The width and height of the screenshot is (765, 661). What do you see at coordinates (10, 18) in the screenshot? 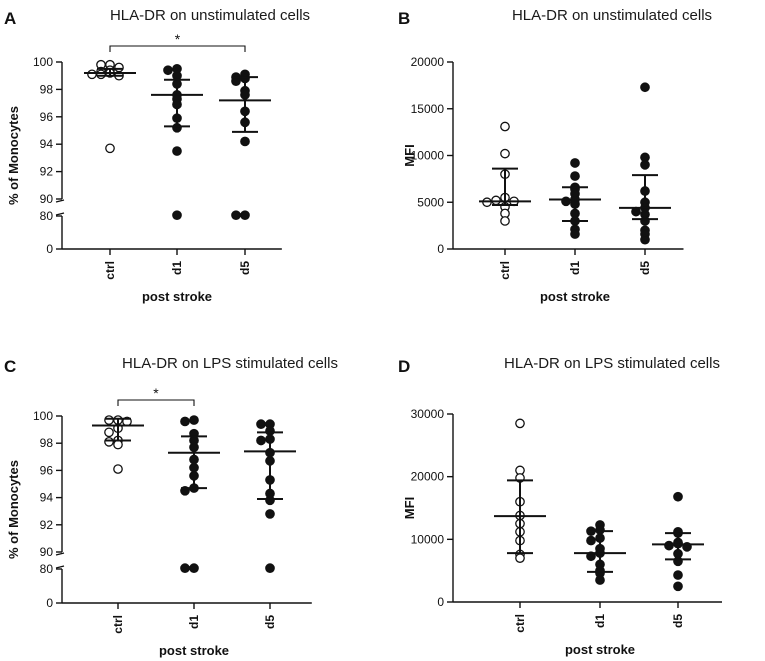
I see `panel-letter: A` at bounding box center [10, 18].